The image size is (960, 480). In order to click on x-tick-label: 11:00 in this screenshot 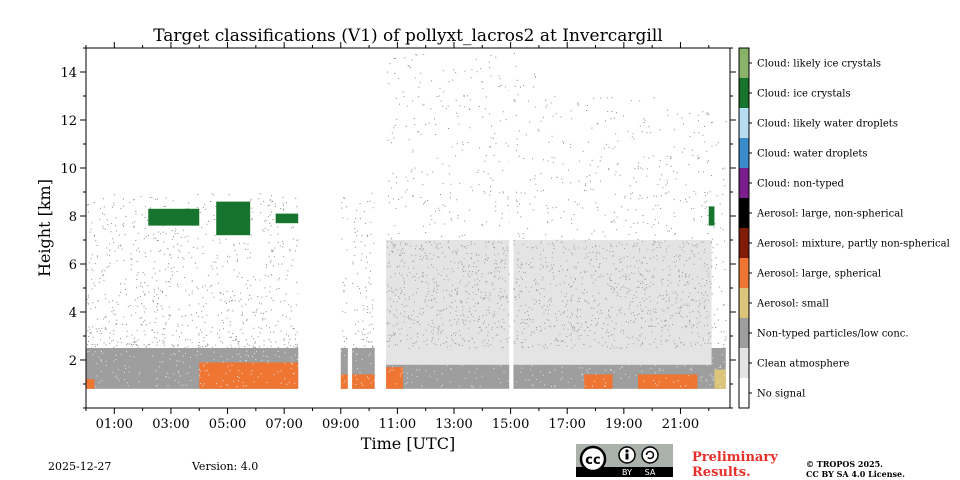, I will do `click(397, 424)`.